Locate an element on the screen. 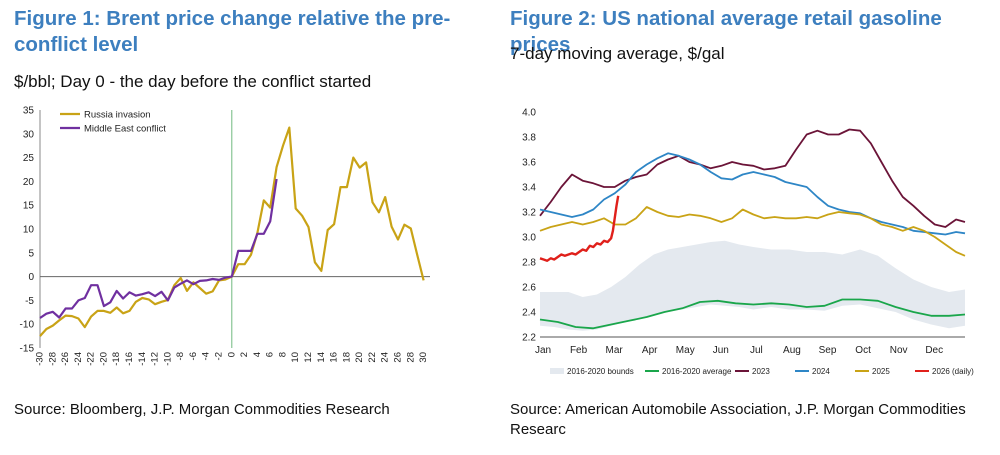  y-tick-label: -15 is located at coordinates (27, 349).